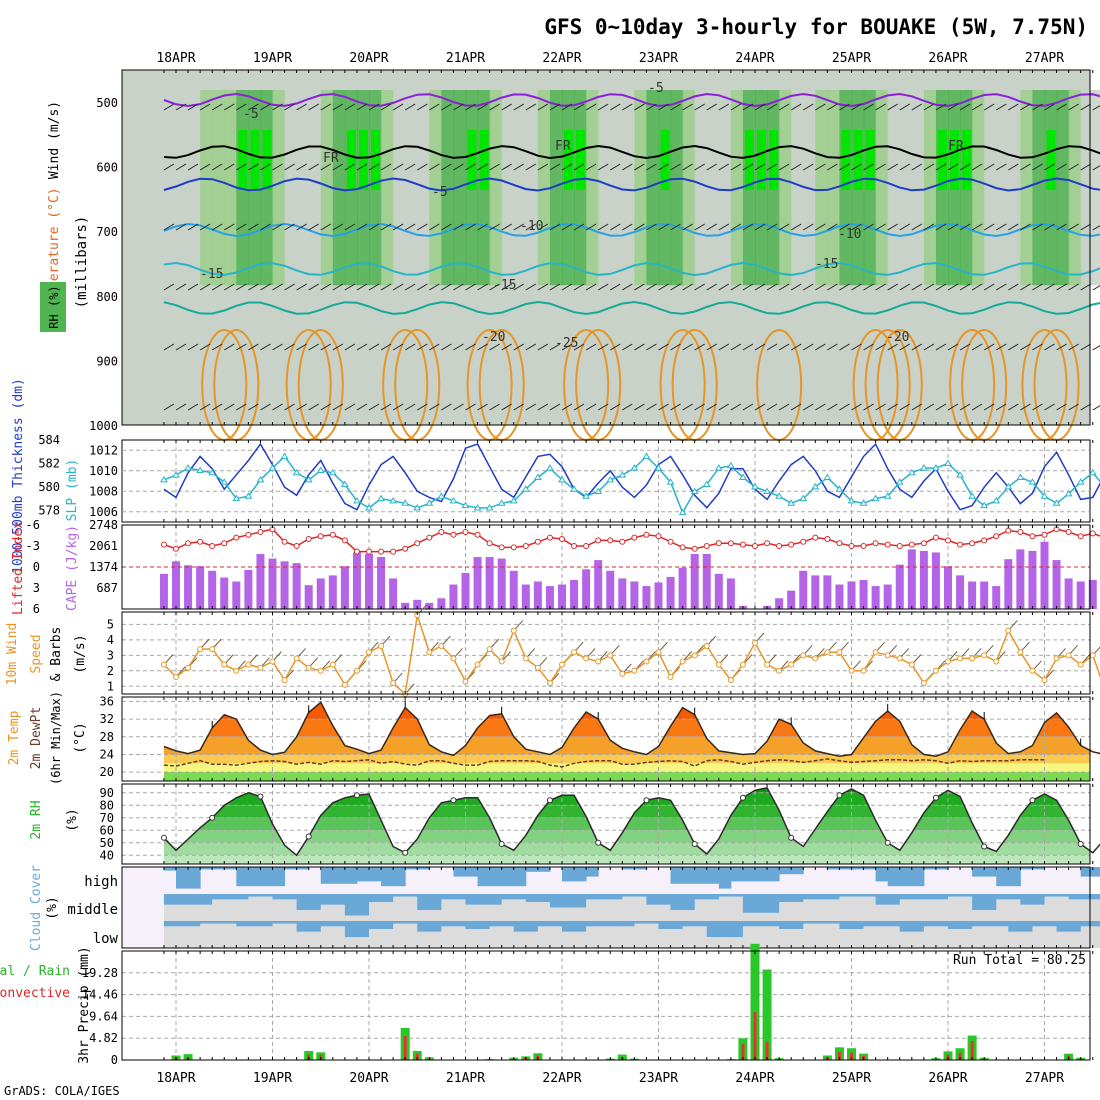 This screenshot has width=1100, height=1100. Describe the element at coordinates (626, 824) in the screenshot. I see `rh-band` at that location.